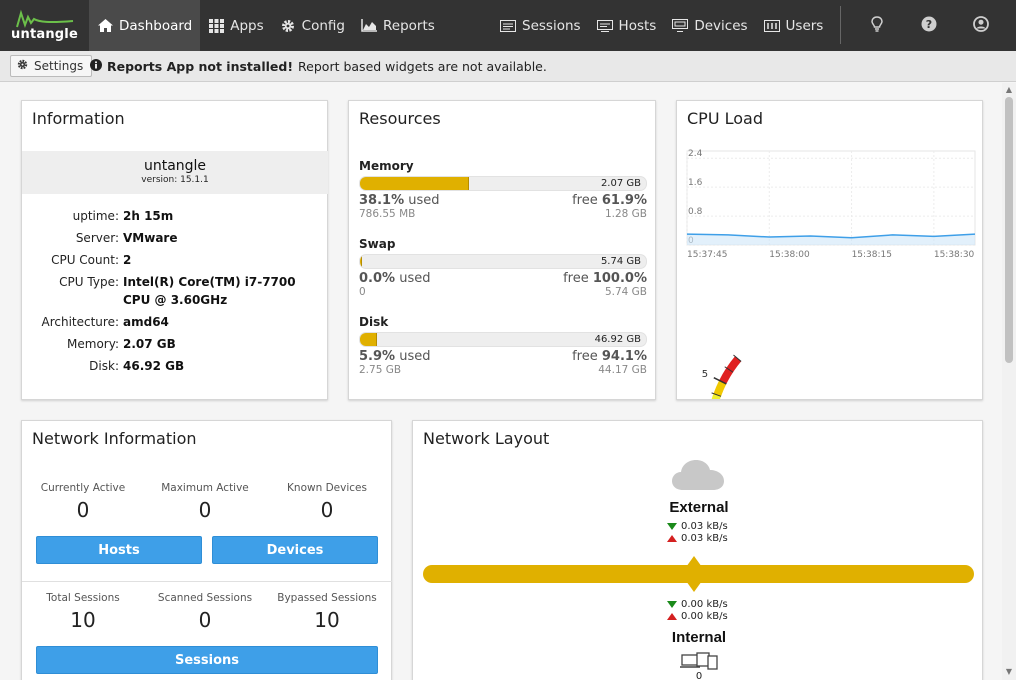 The image size is (1016, 680). What do you see at coordinates (175, 216) in the screenshot?
I see `info-row-uptime: uptime: 2h 15m` at bounding box center [175, 216].